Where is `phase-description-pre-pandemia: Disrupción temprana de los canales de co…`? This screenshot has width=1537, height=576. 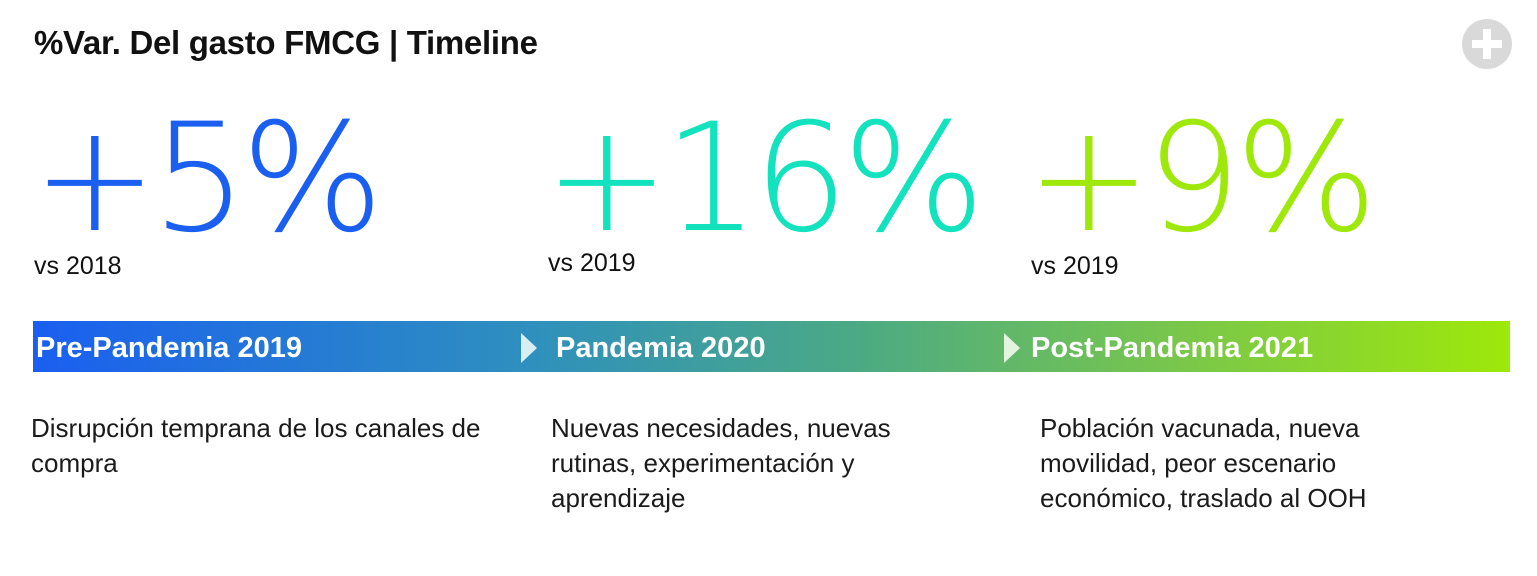 phase-description-pre-pandemia: Disrupción temprana de los canales de co… is located at coordinates (256, 445).